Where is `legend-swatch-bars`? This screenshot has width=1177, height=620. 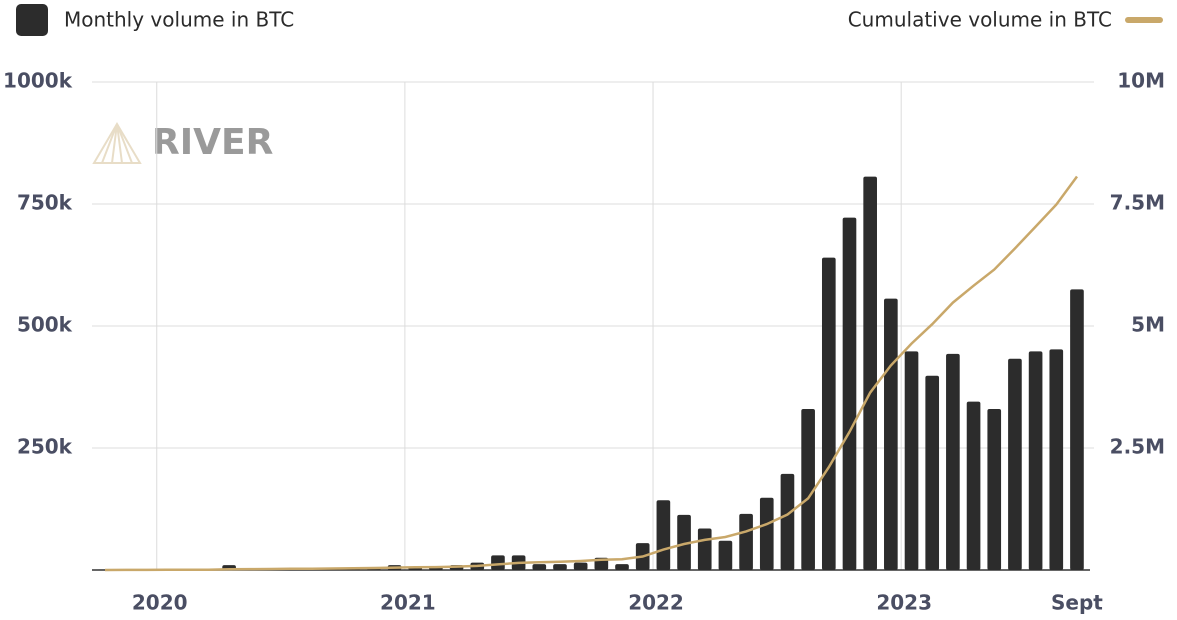 legend-swatch-bars is located at coordinates (32, 20).